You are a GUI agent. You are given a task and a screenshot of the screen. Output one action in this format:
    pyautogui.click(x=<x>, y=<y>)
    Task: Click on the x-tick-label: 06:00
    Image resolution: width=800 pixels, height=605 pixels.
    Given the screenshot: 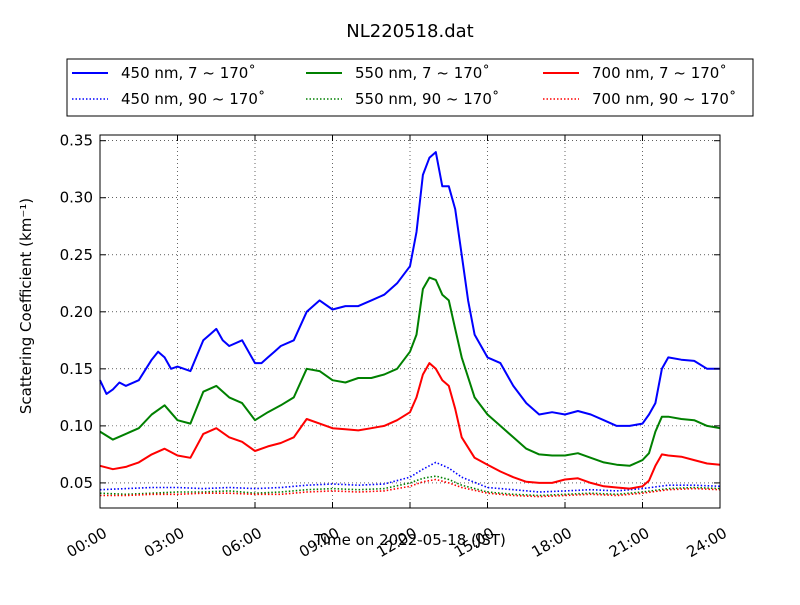 What is the action you would take?
    pyautogui.click(x=242, y=542)
    